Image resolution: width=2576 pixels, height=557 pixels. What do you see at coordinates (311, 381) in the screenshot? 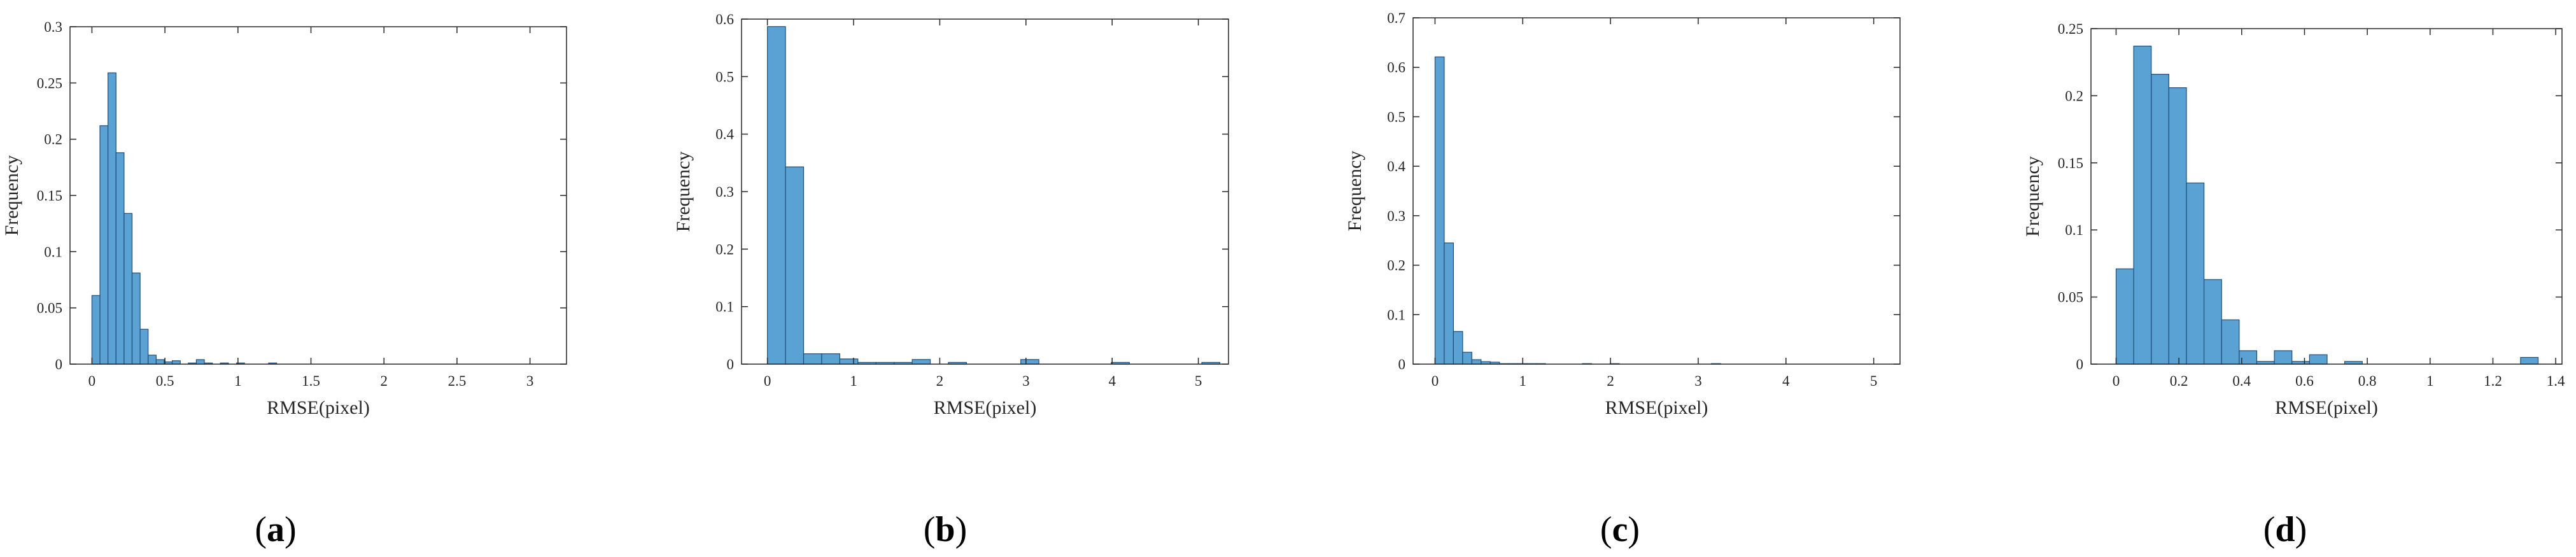
I see `x-tick-label: 1.5` at bounding box center [311, 381].